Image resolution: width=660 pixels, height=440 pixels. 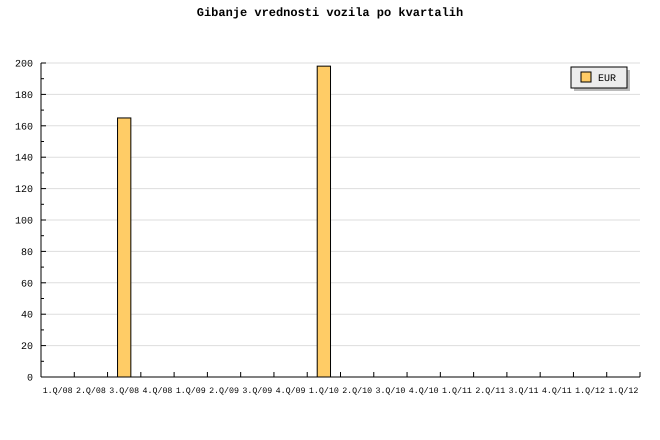 I want to click on x-tick-label: 2.Q/08, so click(x=91, y=391).